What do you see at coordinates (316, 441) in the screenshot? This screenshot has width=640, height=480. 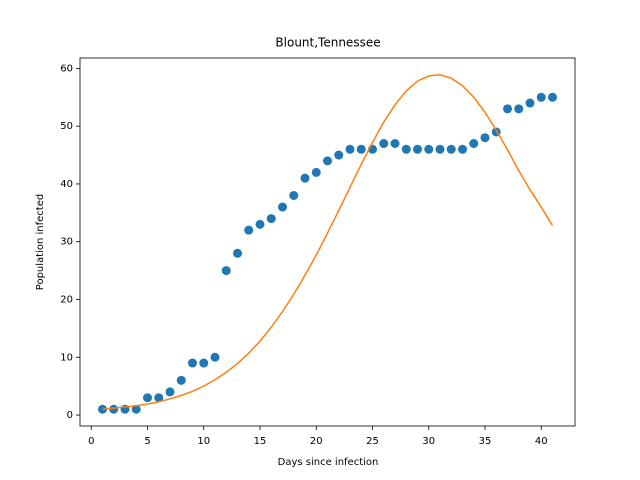 I see `x-tick-label: 20` at bounding box center [316, 441].